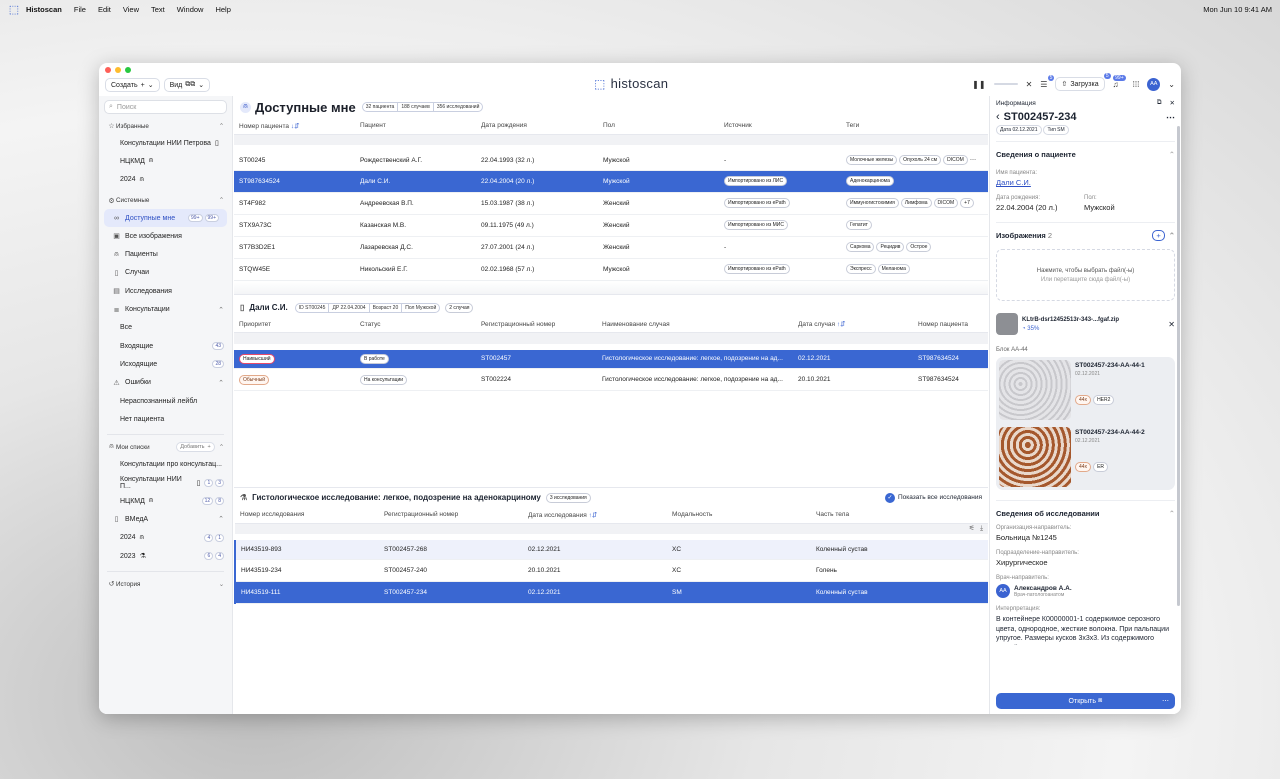 This screenshot has width=1280, height=779. What do you see at coordinates (537, 126) in the screenshot?
I see `column-header: Дата рождения` at bounding box center [537, 126].